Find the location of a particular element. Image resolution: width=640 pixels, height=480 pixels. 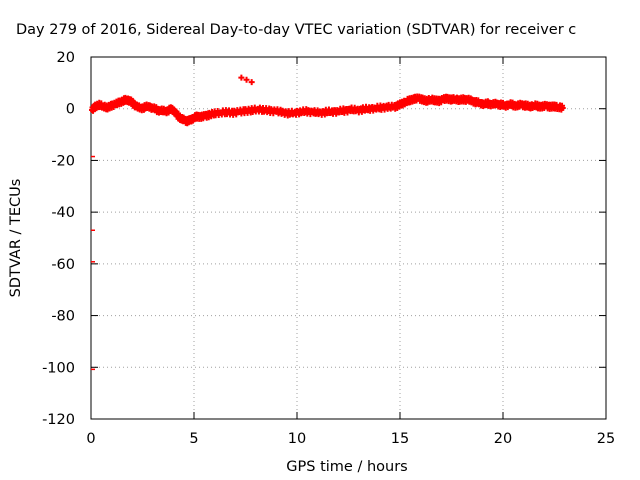

y-tick-label: -20 is located at coordinates (63, 161).